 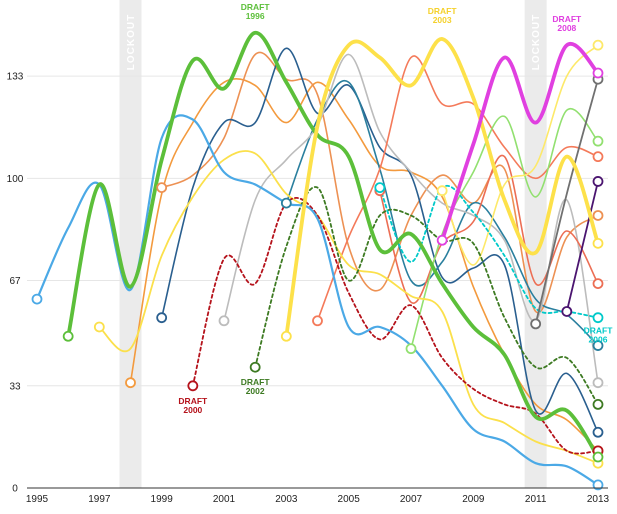 What do you see at coordinates (192, 410) in the screenshot?
I see `series-annotation-label: 2000` at bounding box center [192, 410].